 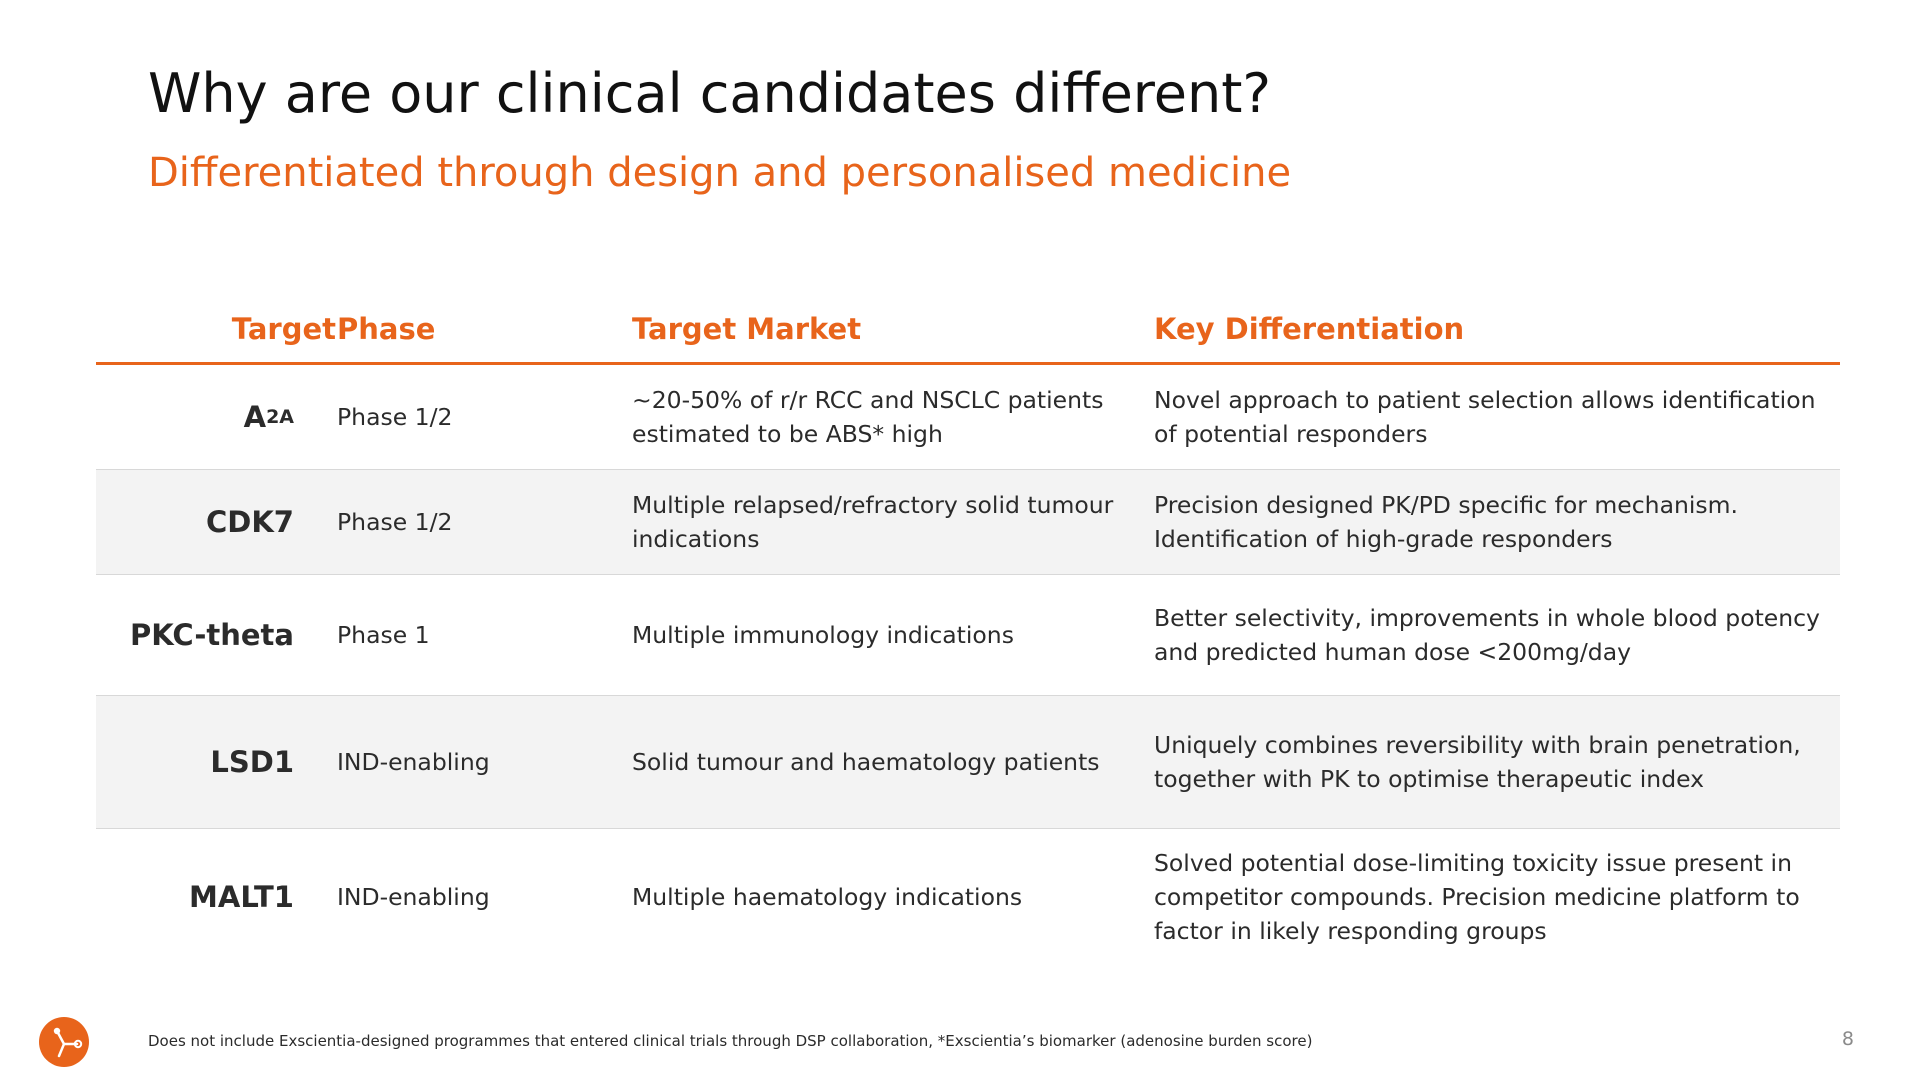 What do you see at coordinates (823, 635) in the screenshot?
I see `row-target-market: Multiple immunology indications` at bounding box center [823, 635].